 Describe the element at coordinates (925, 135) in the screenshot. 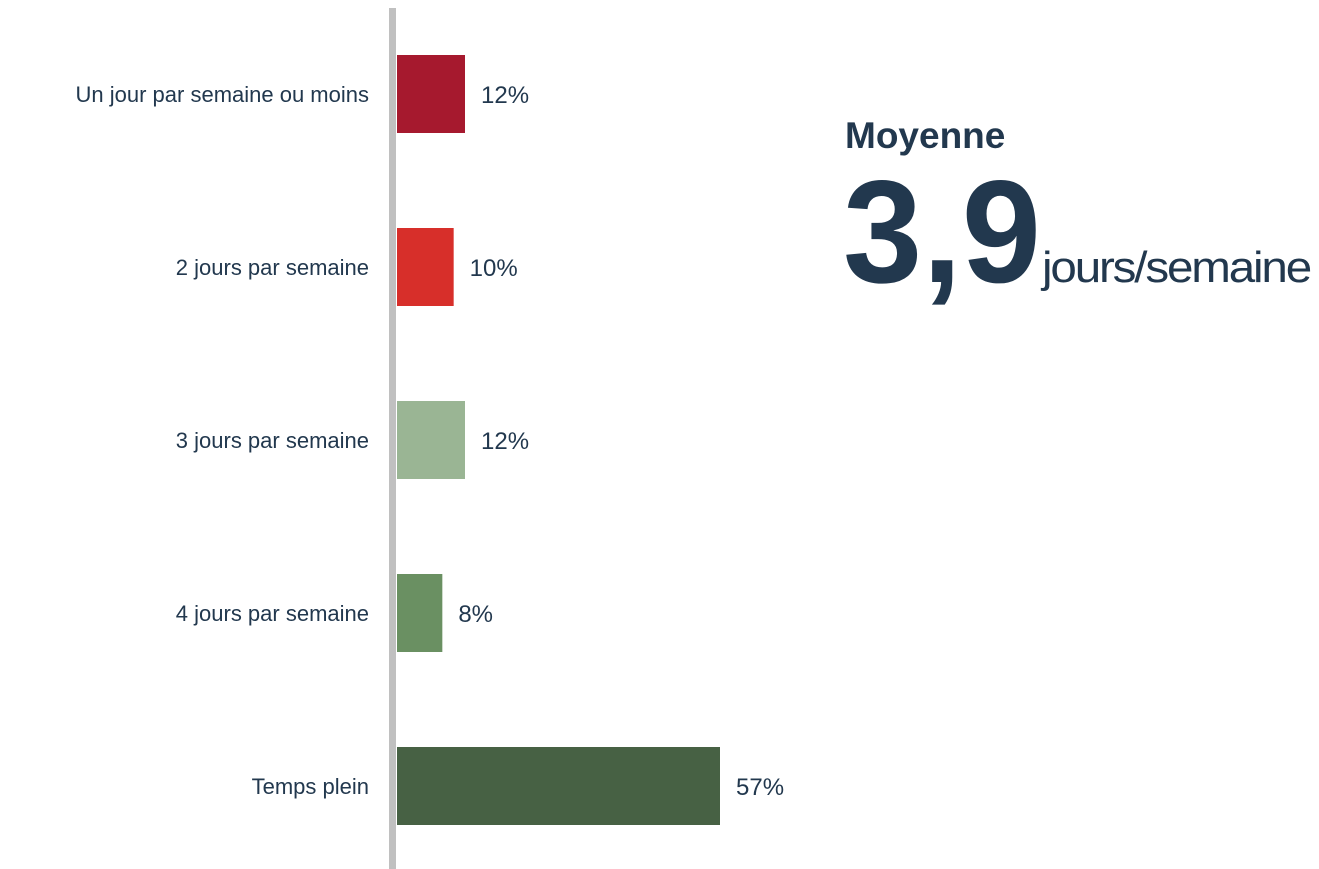

I see `annotation-title: Moyenne` at that location.